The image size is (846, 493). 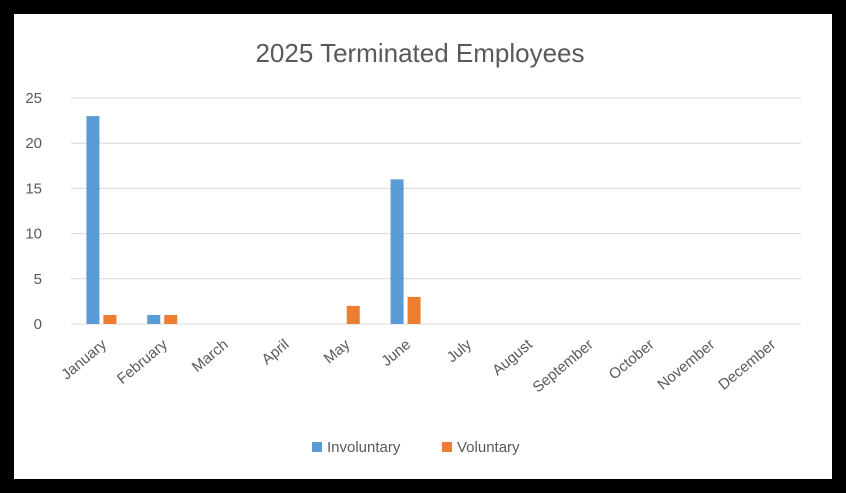 I want to click on bar-involuntary-january, so click(x=93, y=220).